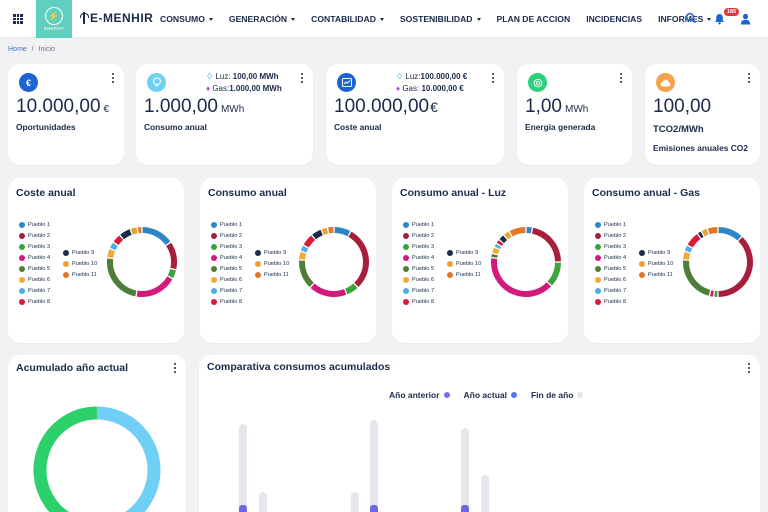  I want to click on legend-item: Fin de año, so click(557, 395).